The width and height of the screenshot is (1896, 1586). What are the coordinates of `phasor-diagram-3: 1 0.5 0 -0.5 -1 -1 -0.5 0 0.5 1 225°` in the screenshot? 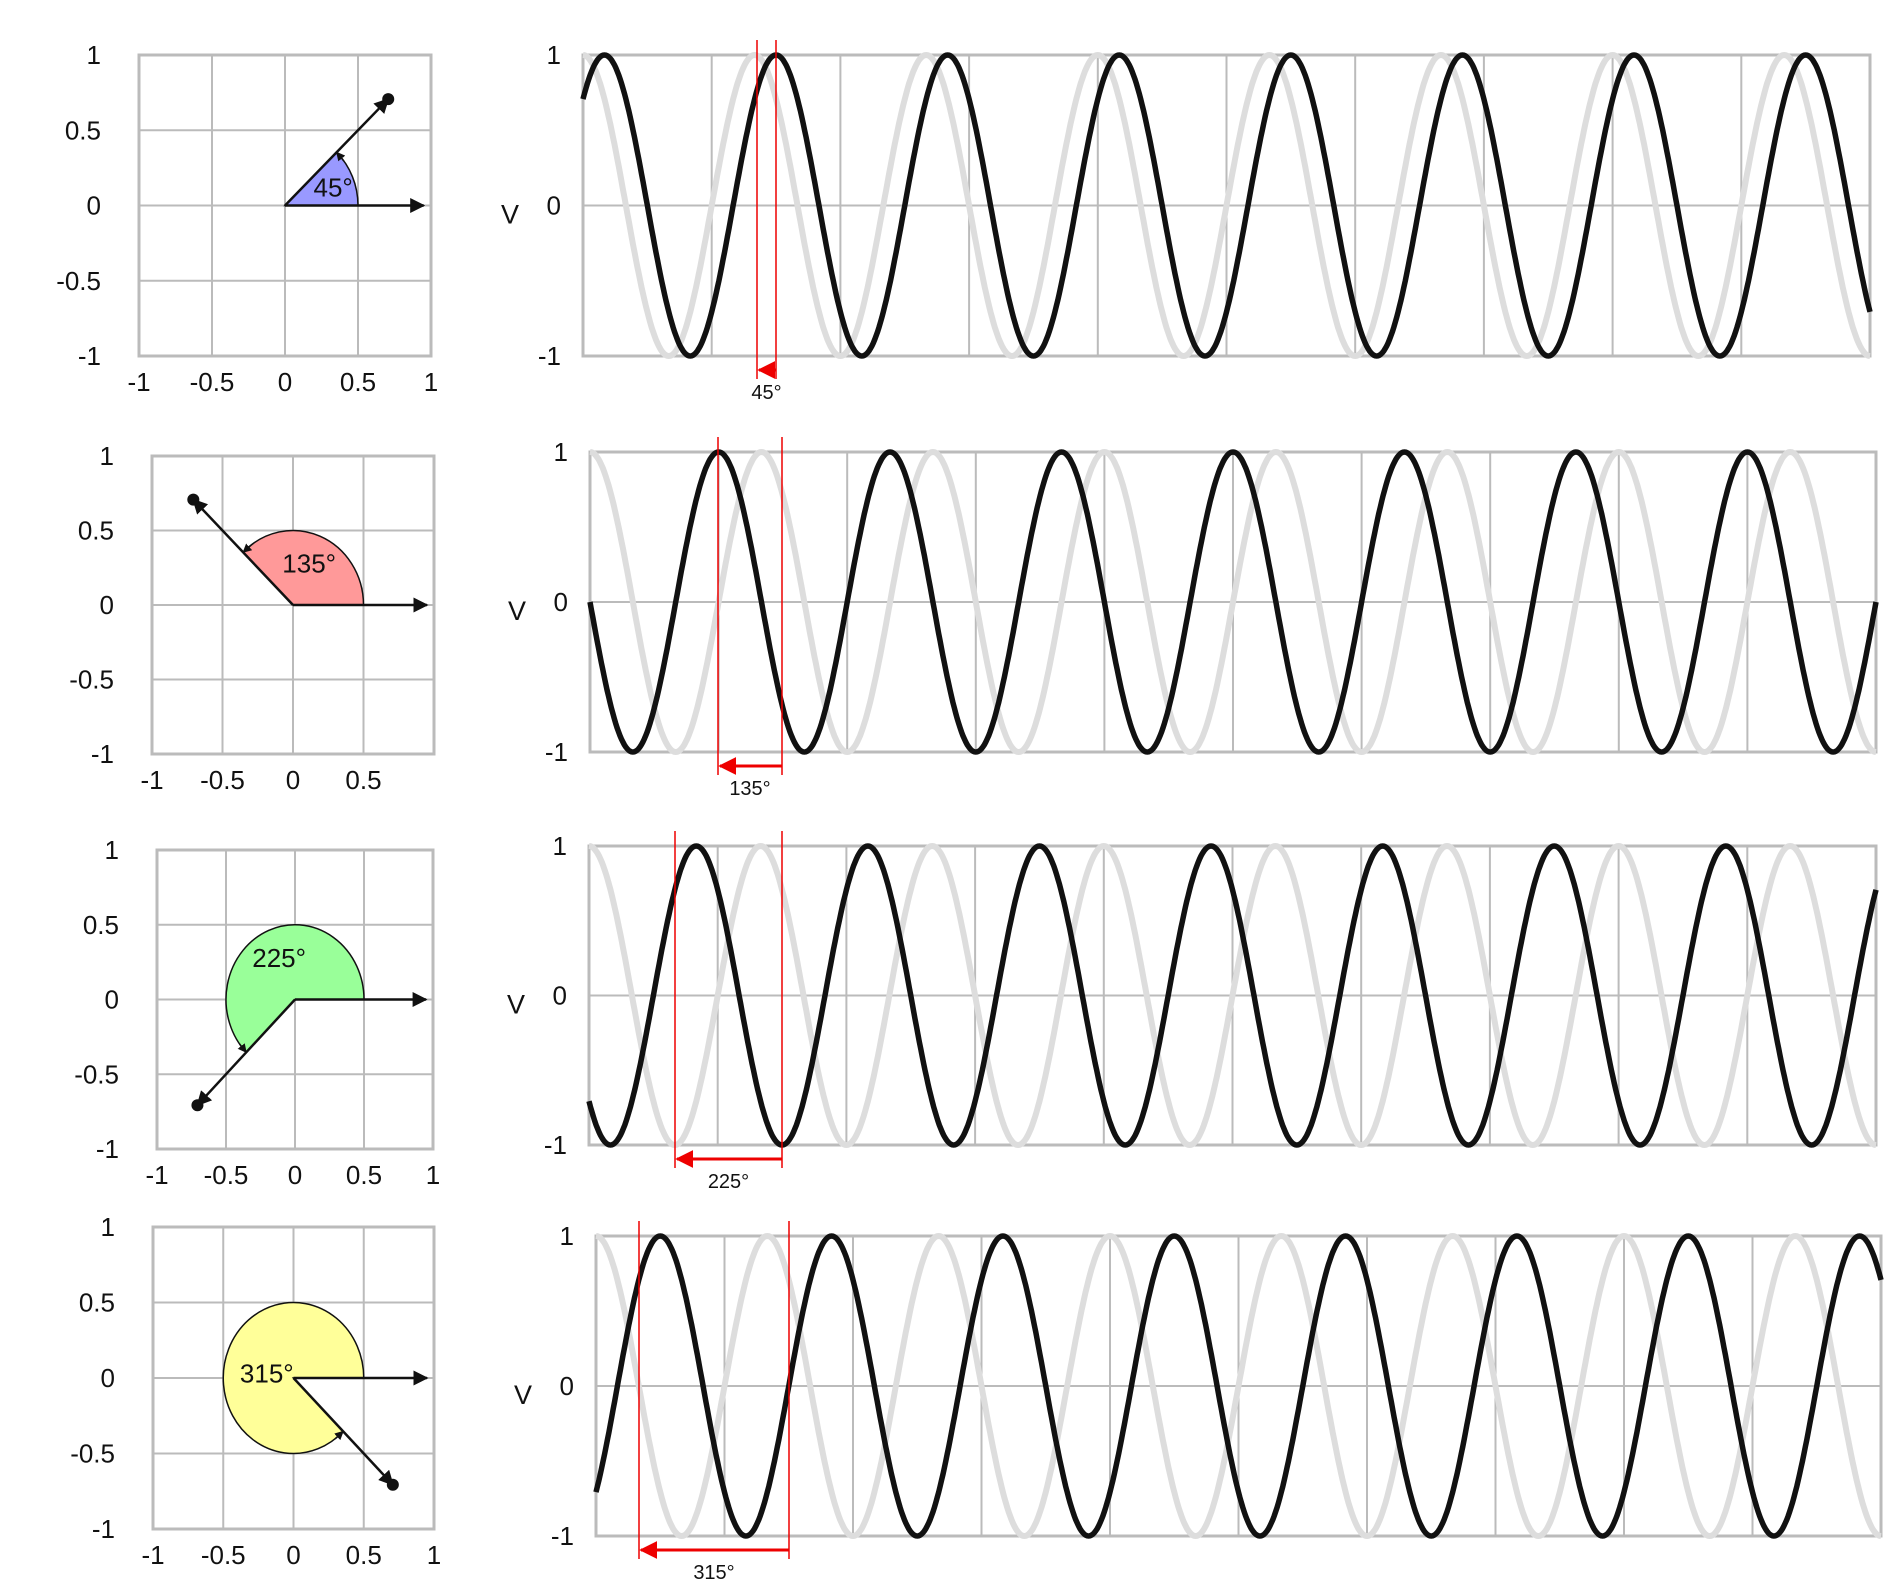 It's located at (257, 1012).